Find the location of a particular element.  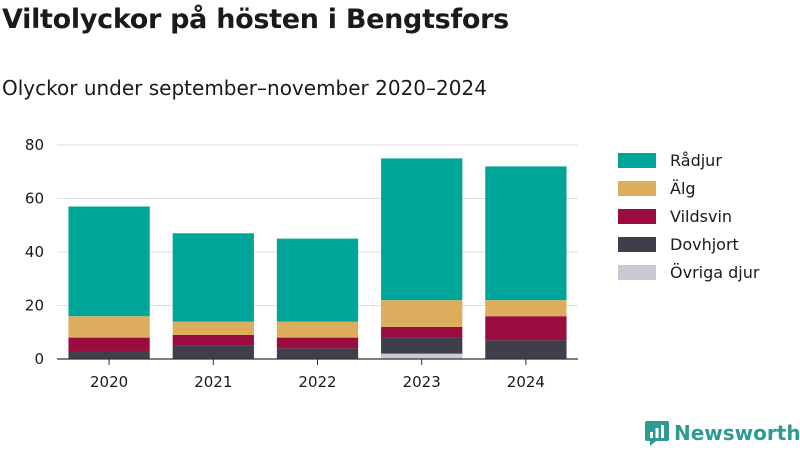

y-tick-label: 40 is located at coordinates (34, 252).